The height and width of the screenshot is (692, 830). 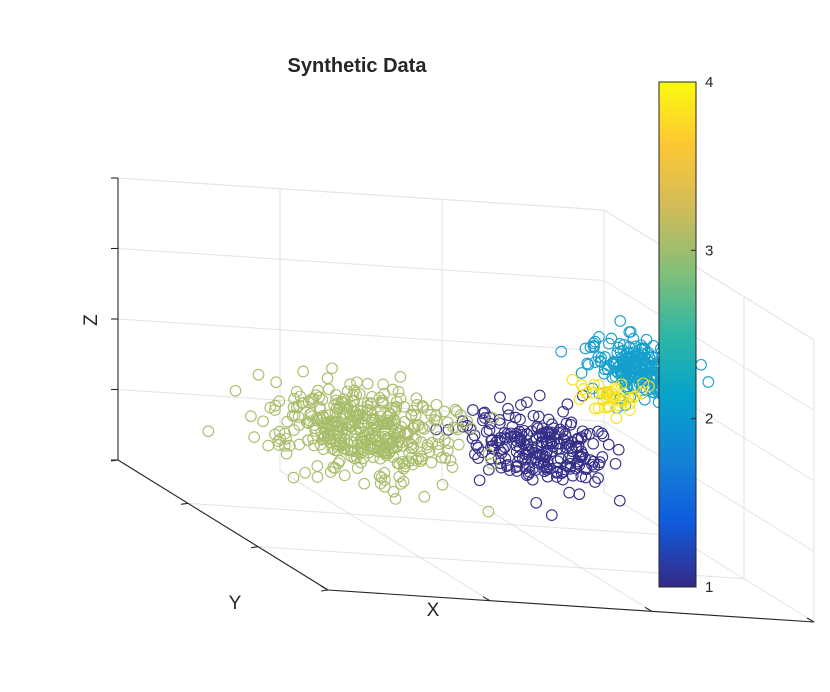 I want to click on chart-title: Synthetic Data, so click(x=358, y=66).